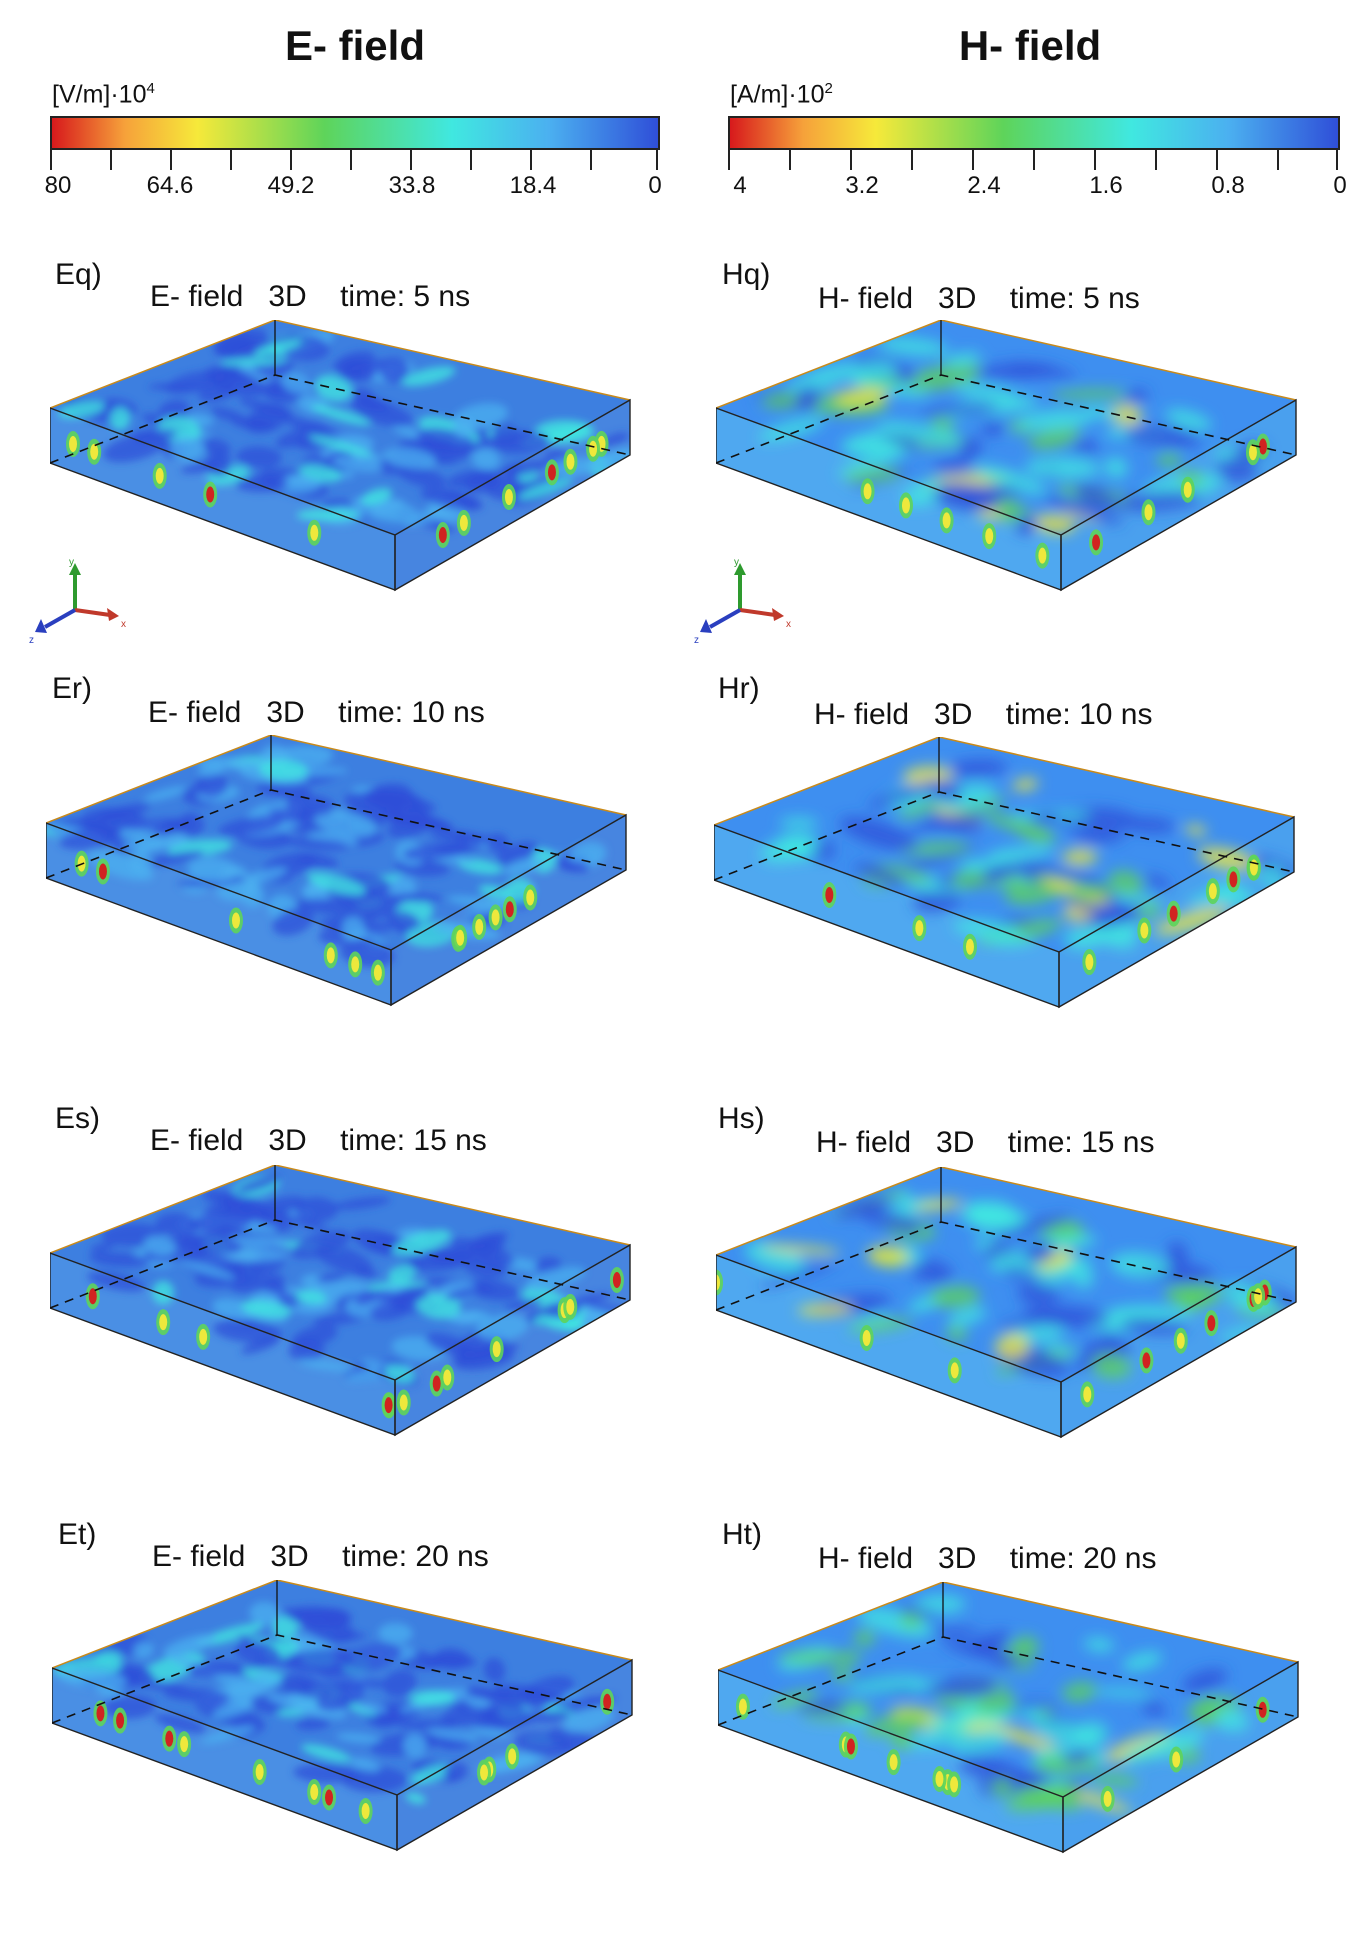  I want to click on panel-label-et: Et), so click(77, 1534).